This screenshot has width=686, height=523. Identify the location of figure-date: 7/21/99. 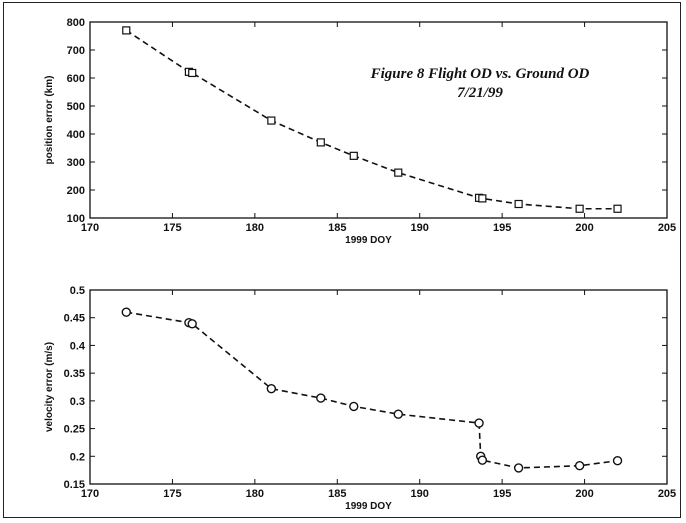
(480, 93).